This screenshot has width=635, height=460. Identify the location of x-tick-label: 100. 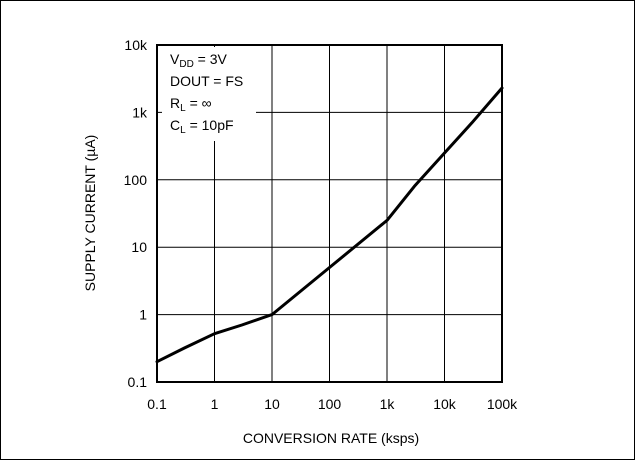
(330, 404).